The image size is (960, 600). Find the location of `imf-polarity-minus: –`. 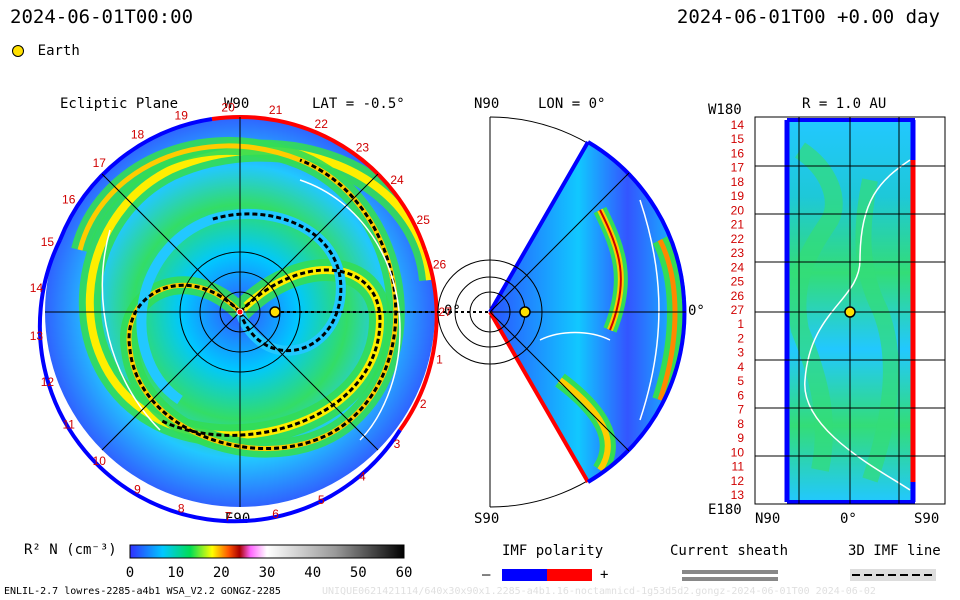

imf-polarity-minus: – is located at coordinates (486, 575).